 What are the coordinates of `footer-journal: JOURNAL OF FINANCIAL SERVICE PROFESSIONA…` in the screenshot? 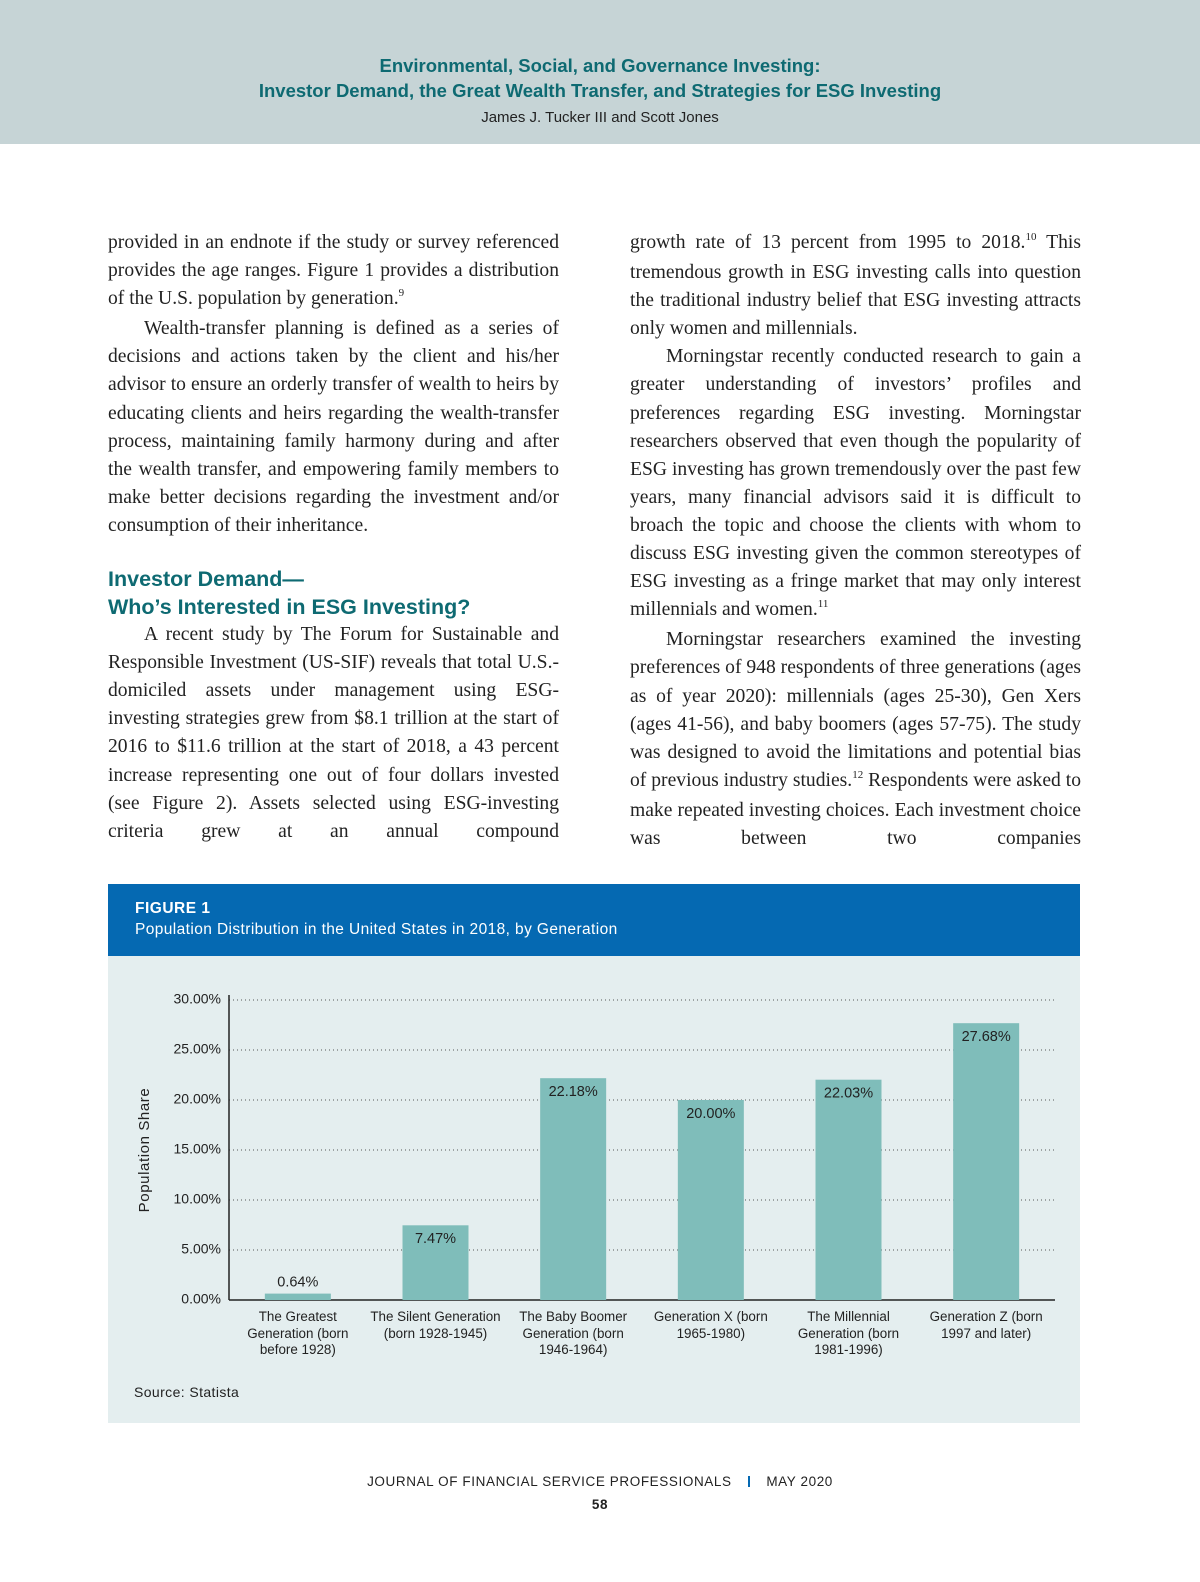 It's located at (549, 1481).